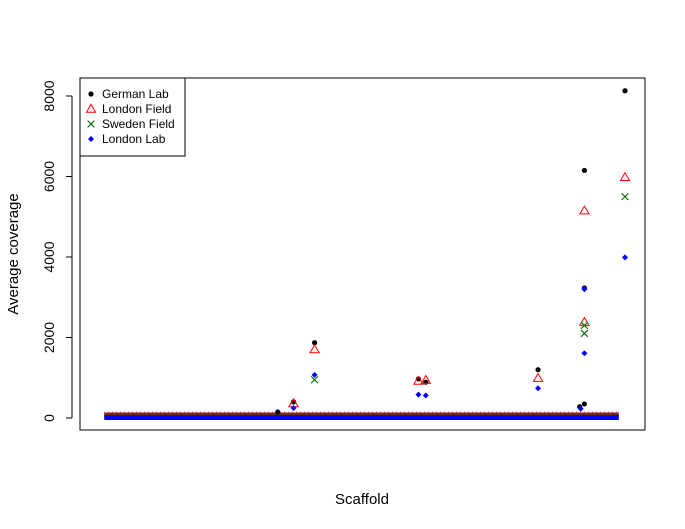  Describe the element at coordinates (136, 109) in the screenshot. I see `legend-label: London Field` at that location.